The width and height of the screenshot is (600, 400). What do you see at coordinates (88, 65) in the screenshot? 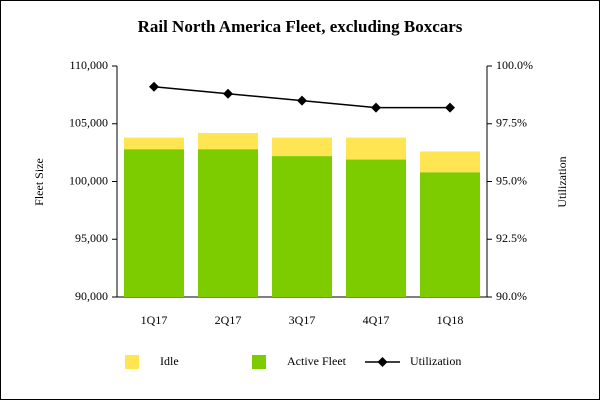
I see `y-tick-label: 110,000` at bounding box center [88, 65].